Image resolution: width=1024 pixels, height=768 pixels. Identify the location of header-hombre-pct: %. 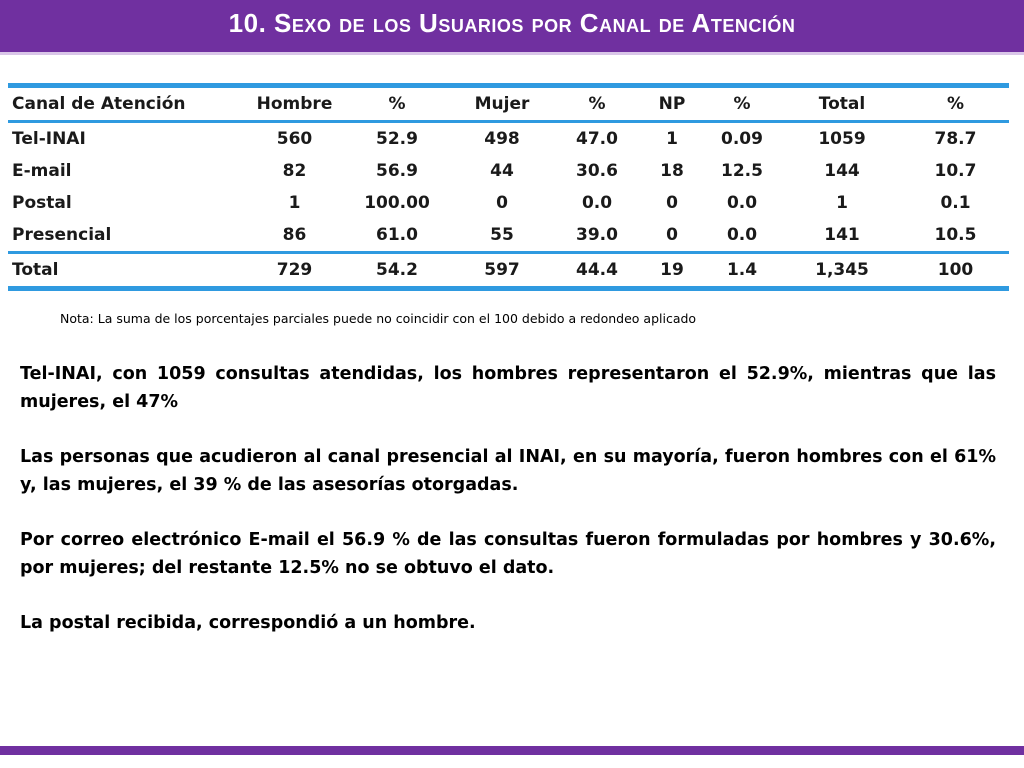
(397, 104).